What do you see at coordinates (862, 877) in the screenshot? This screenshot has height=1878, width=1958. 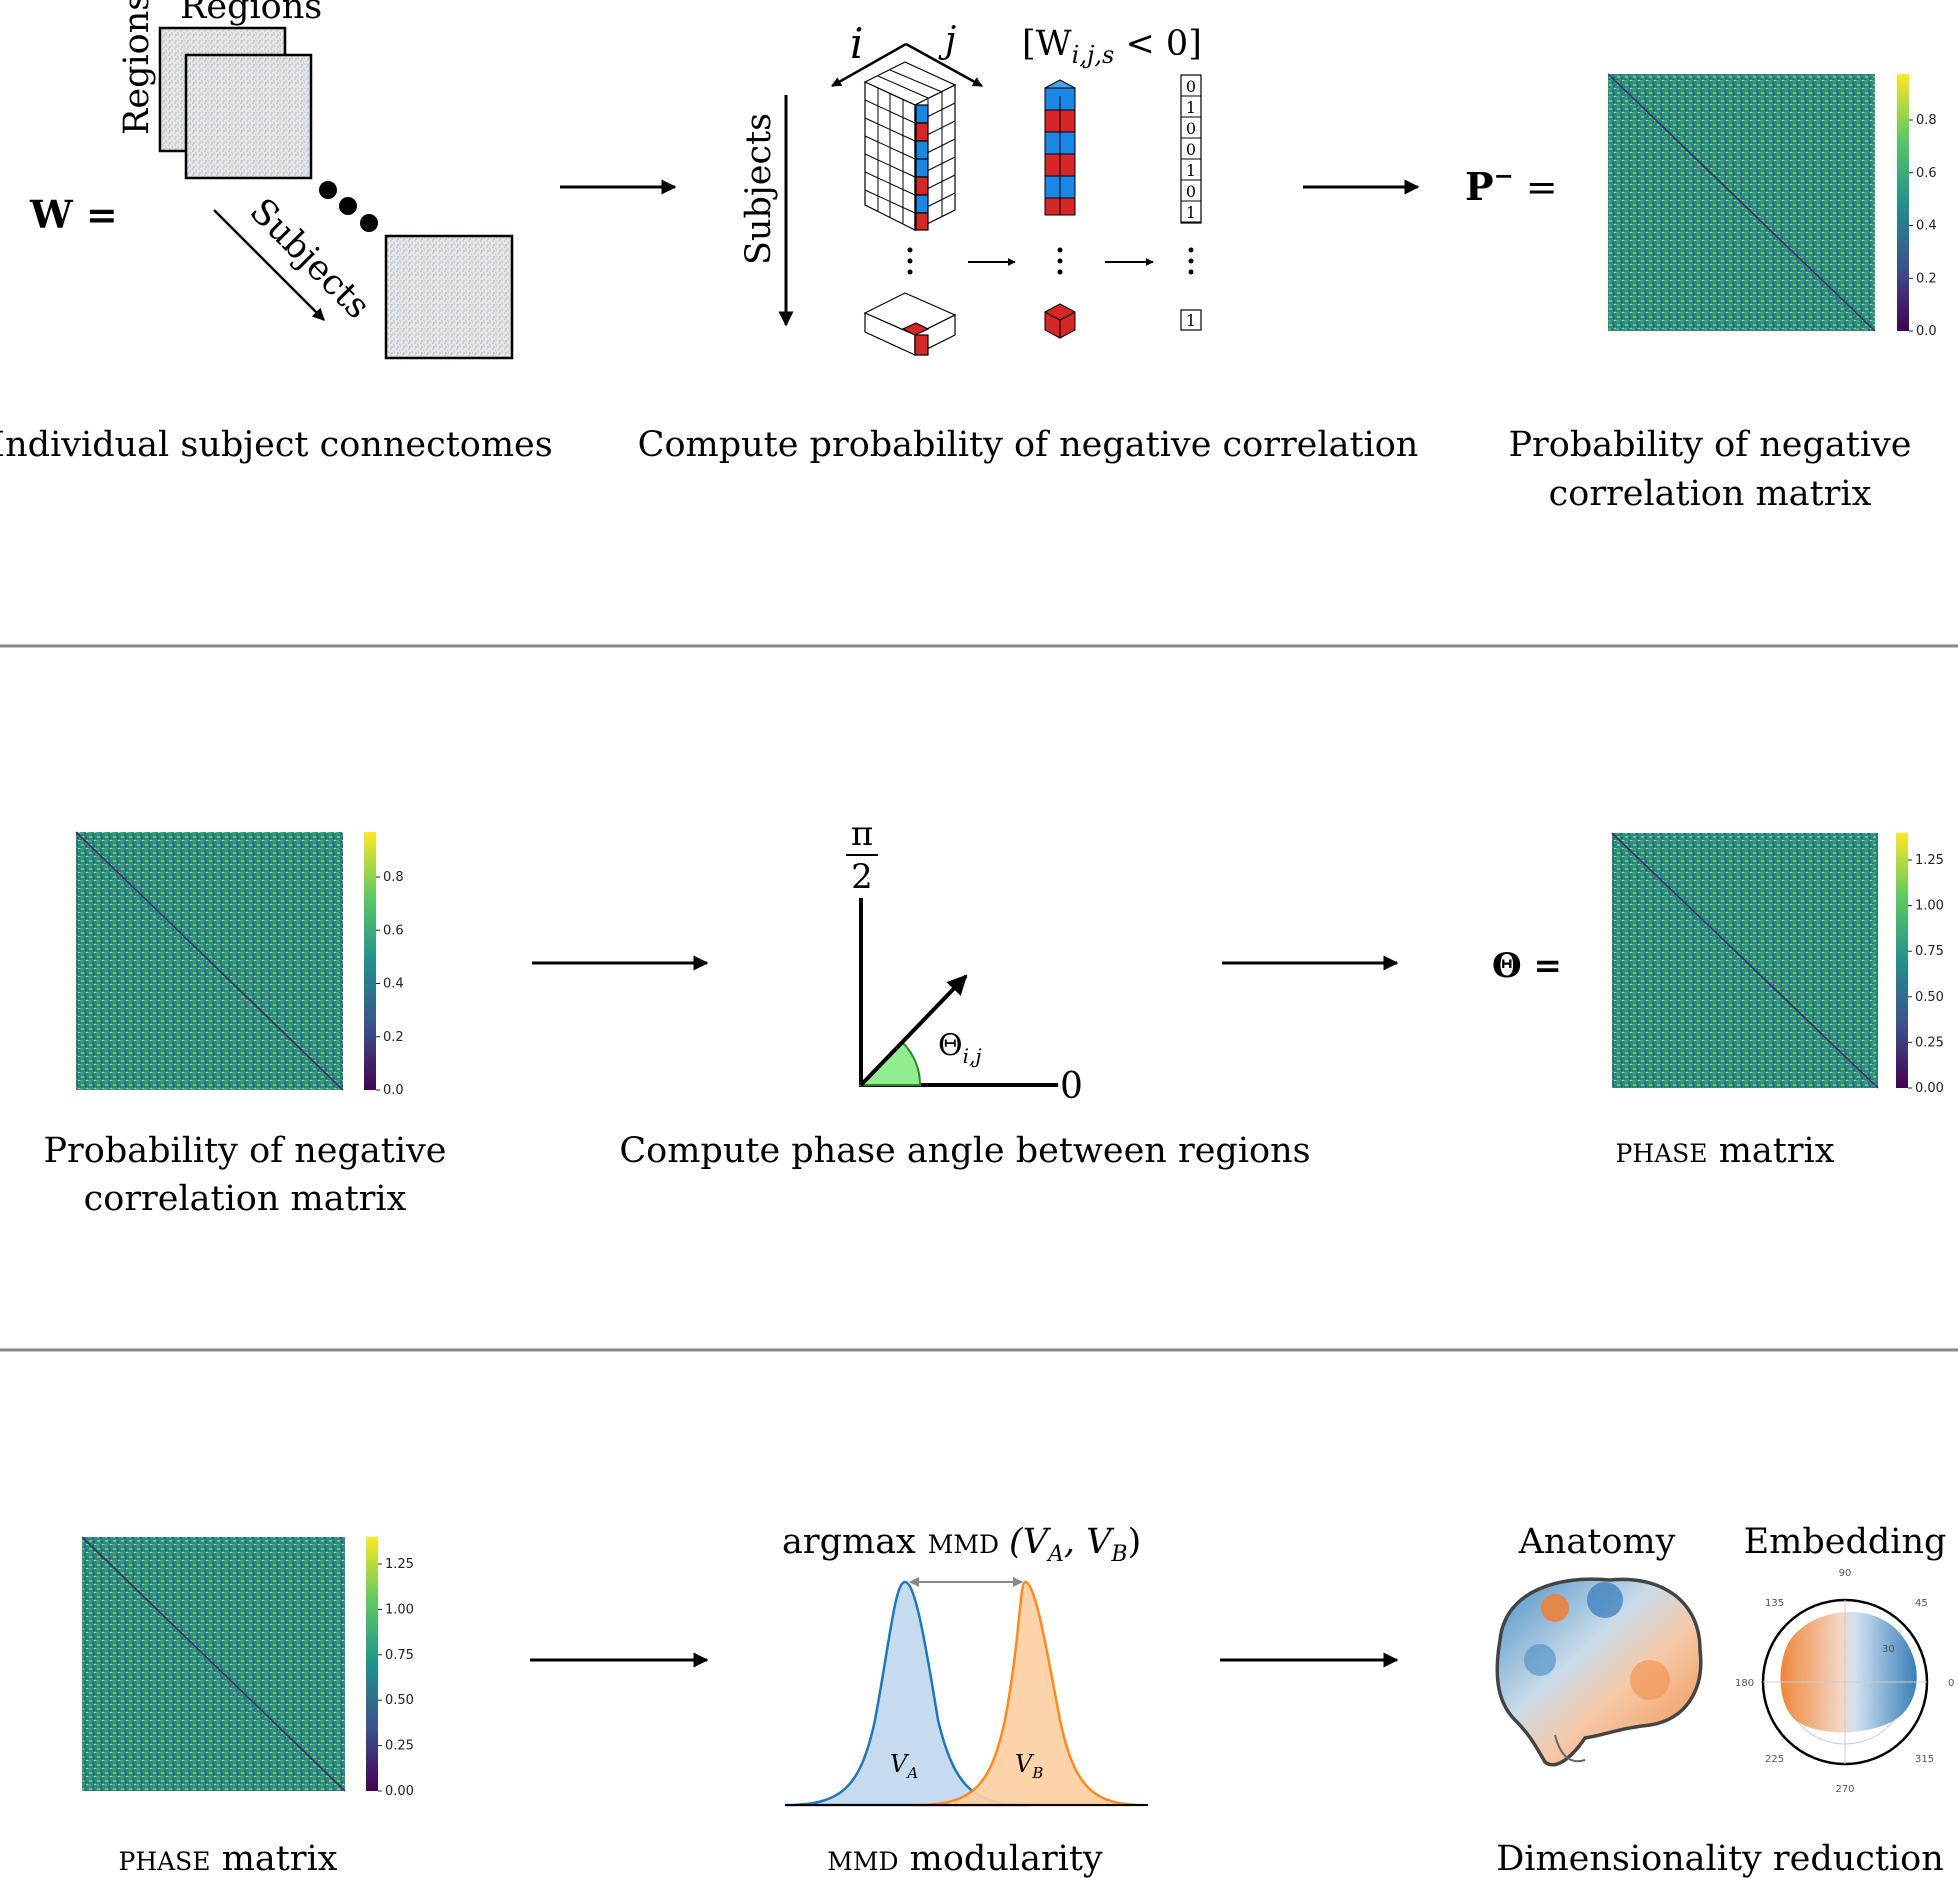 I see `pi-denominator: 2` at bounding box center [862, 877].